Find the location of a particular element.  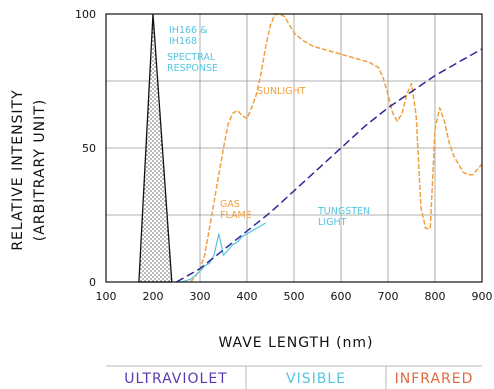

x-tick-label: 500 is located at coordinates (294, 296).